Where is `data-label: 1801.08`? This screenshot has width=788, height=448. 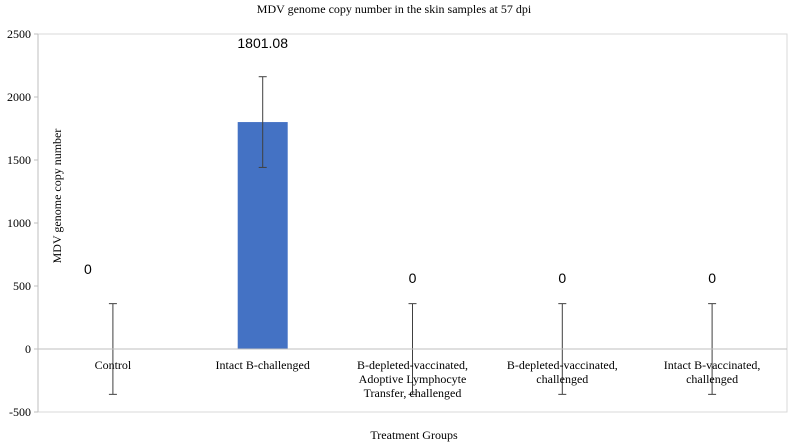 data-label: 1801.08 is located at coordinates (262, 43).